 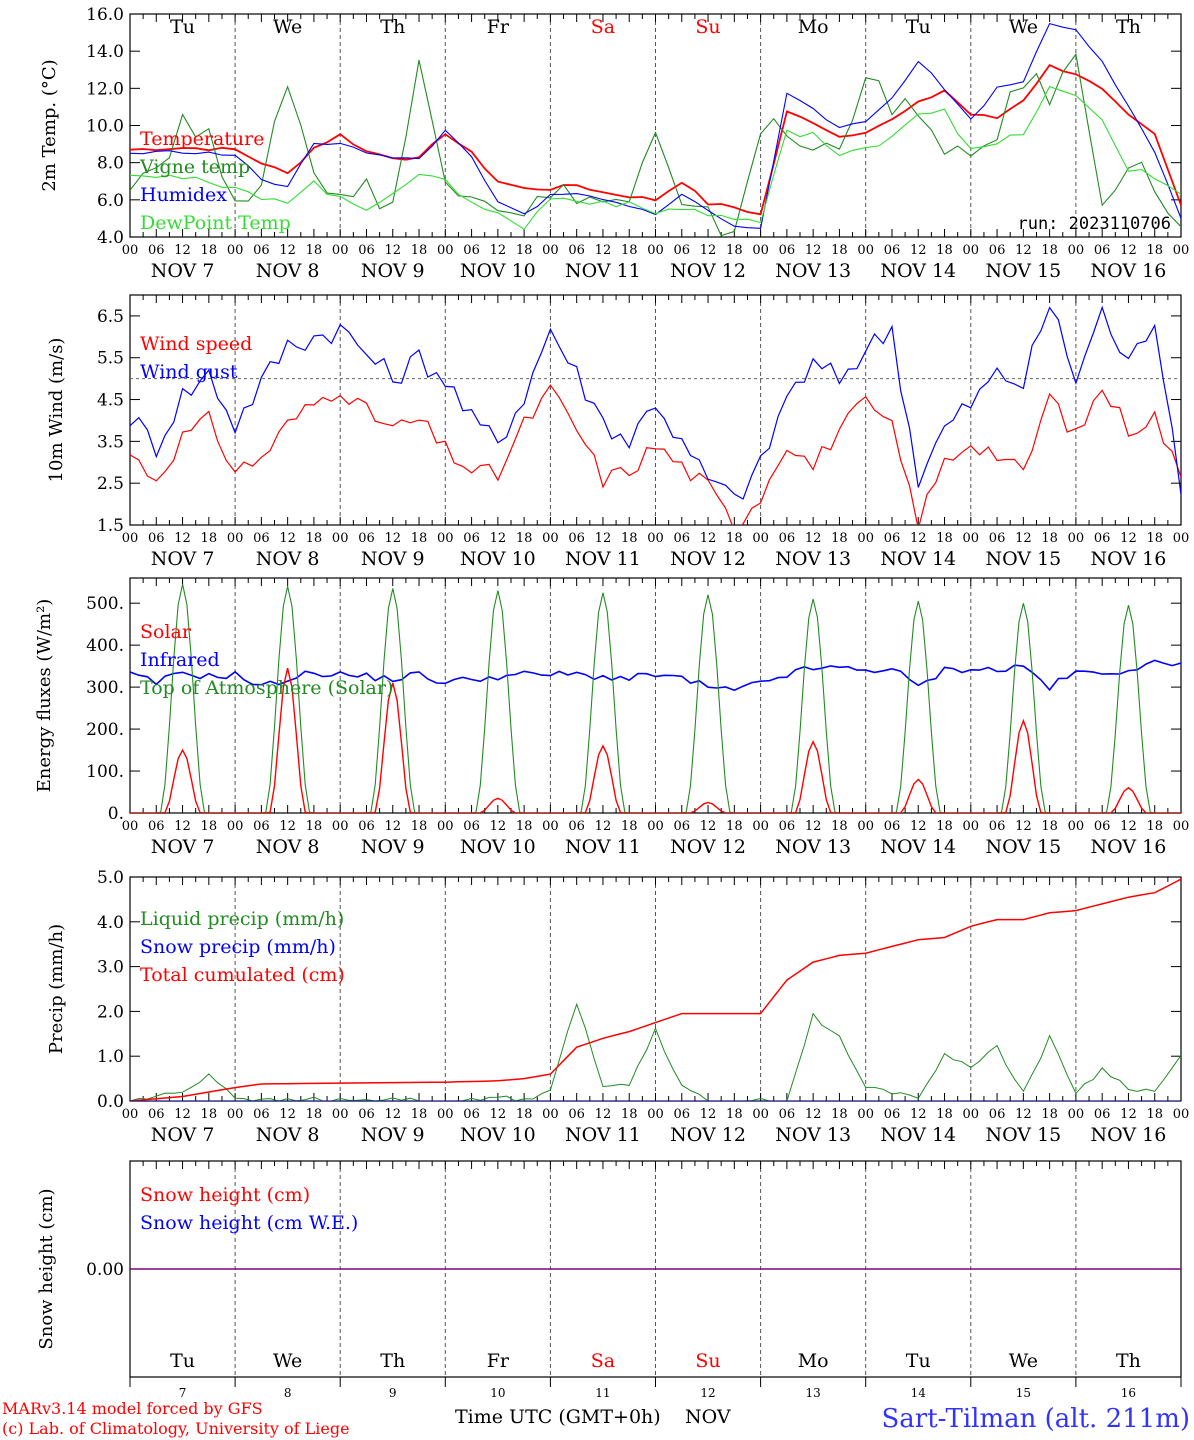 I want to click on day-number: 12, so click(x=707, y=1393).